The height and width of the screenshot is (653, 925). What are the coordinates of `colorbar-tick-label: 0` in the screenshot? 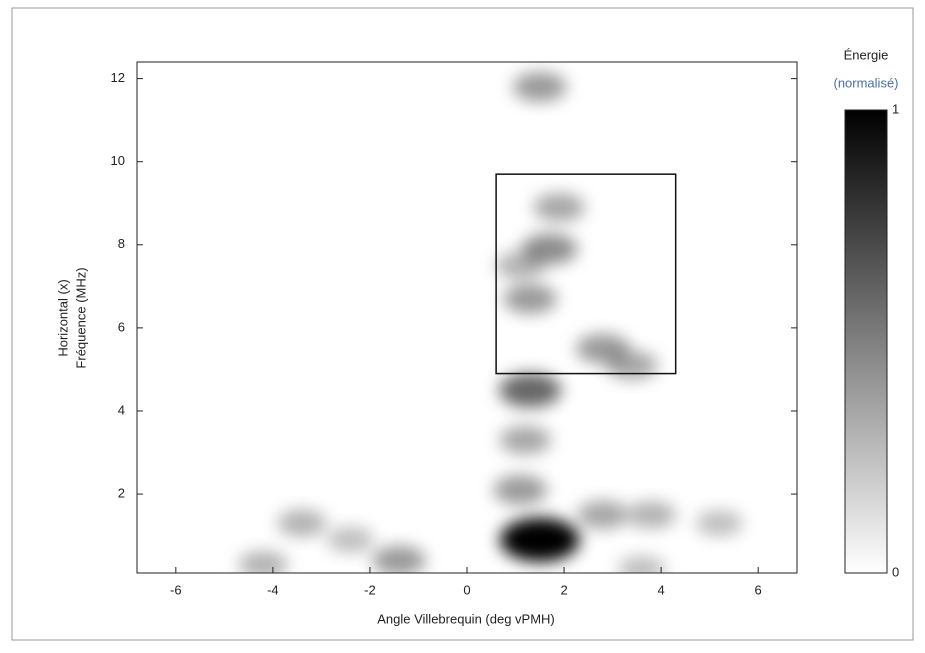 It's located at (895, 571).